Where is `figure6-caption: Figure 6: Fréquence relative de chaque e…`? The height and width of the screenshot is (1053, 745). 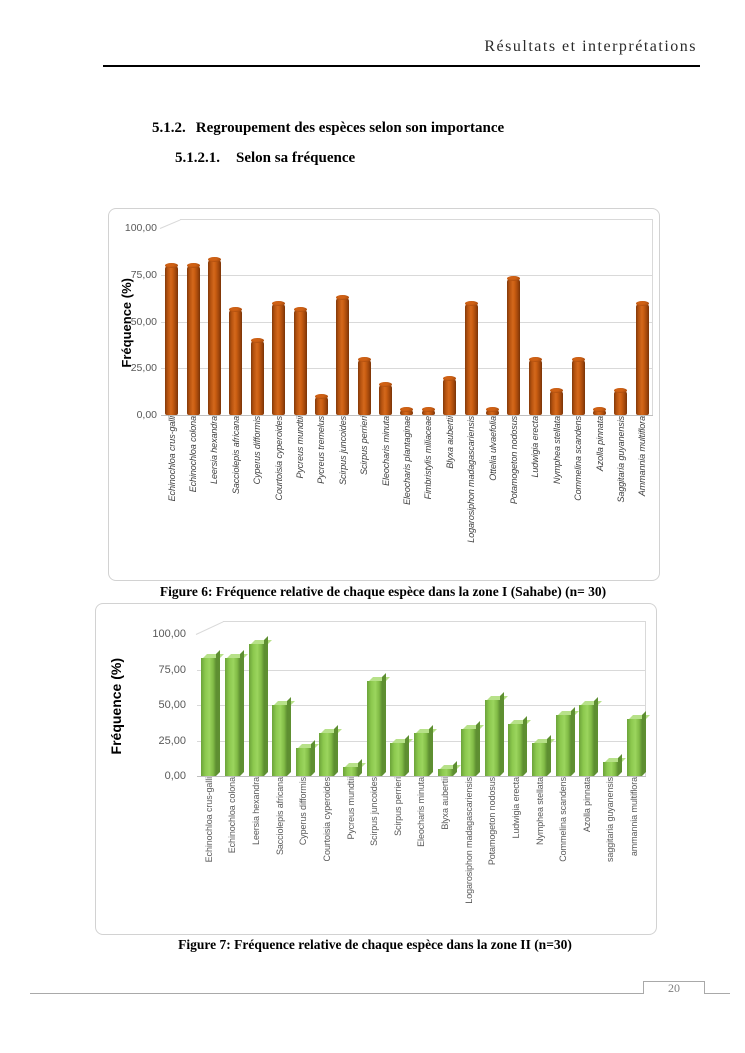
figure6-caption: Figure 6: Fréquence relative de chaque e… is located at coordinates (383, 591).